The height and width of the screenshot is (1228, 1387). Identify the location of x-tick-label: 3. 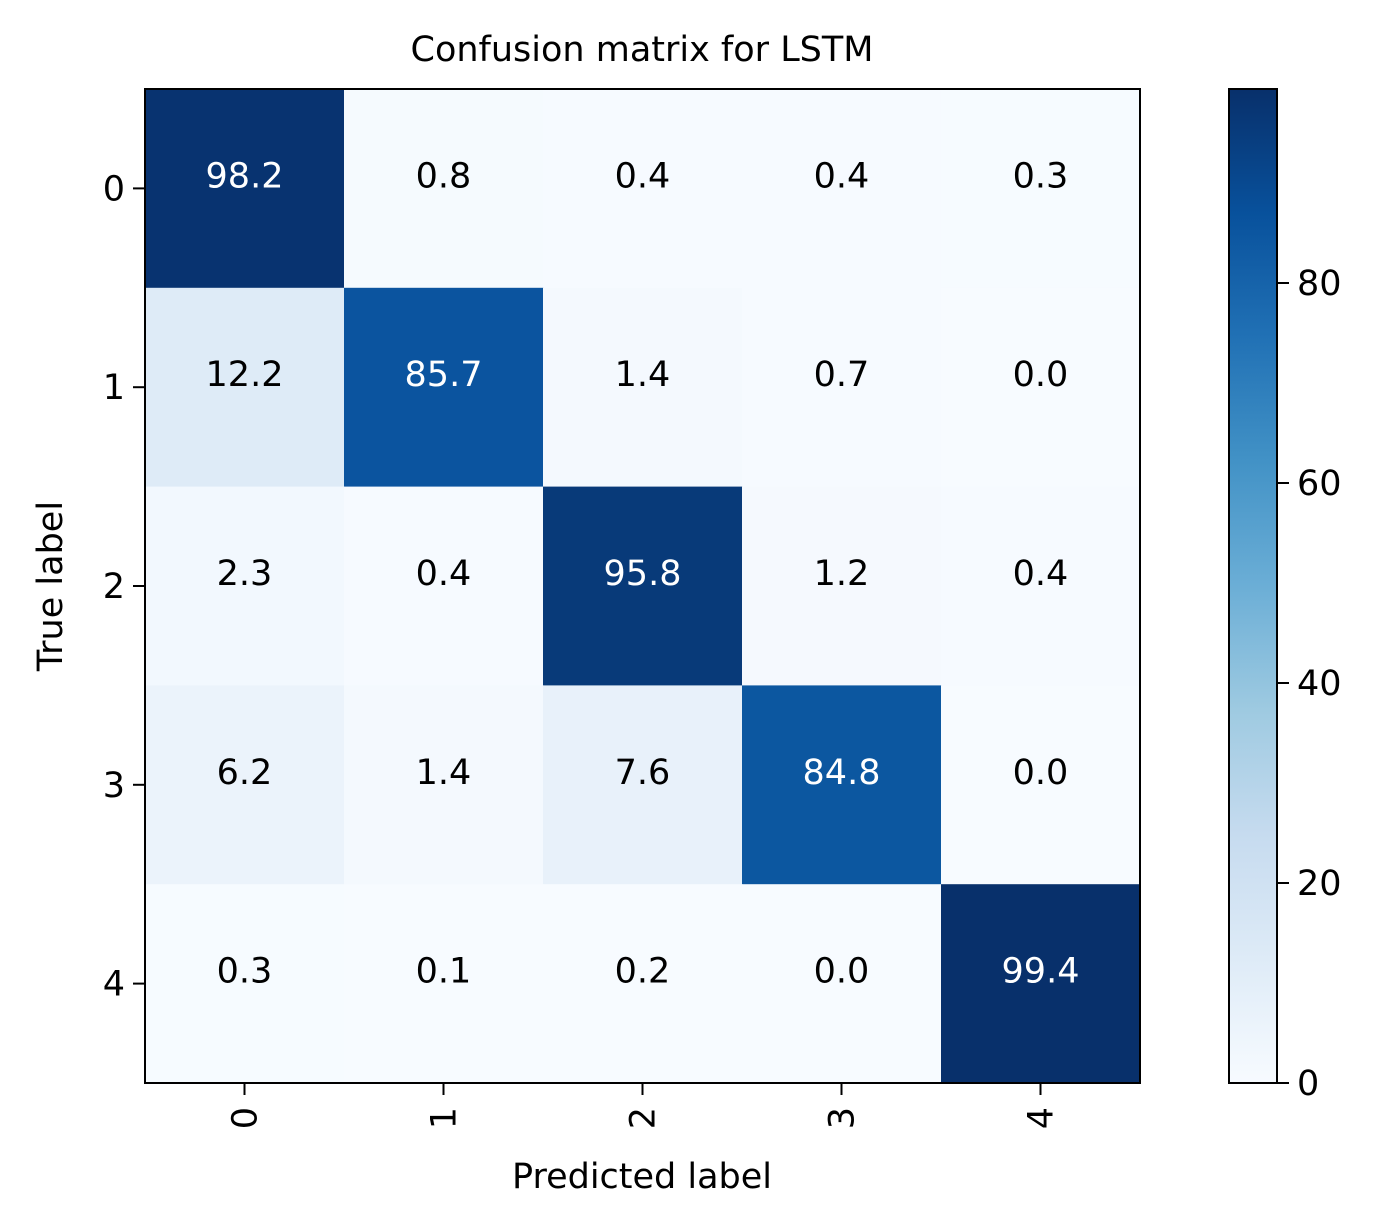
(843, 1118).